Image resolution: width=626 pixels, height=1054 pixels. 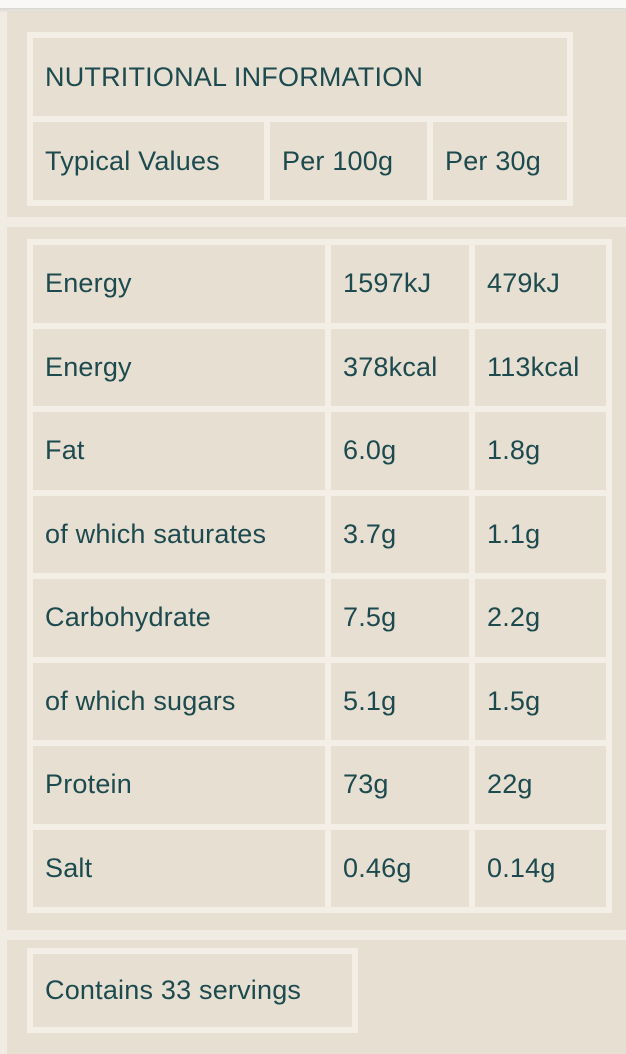 What do you see at coordinates (179, 618) in the screenshot?
I see `row-label: Carbohydrate` at bounding box center [179, 618].